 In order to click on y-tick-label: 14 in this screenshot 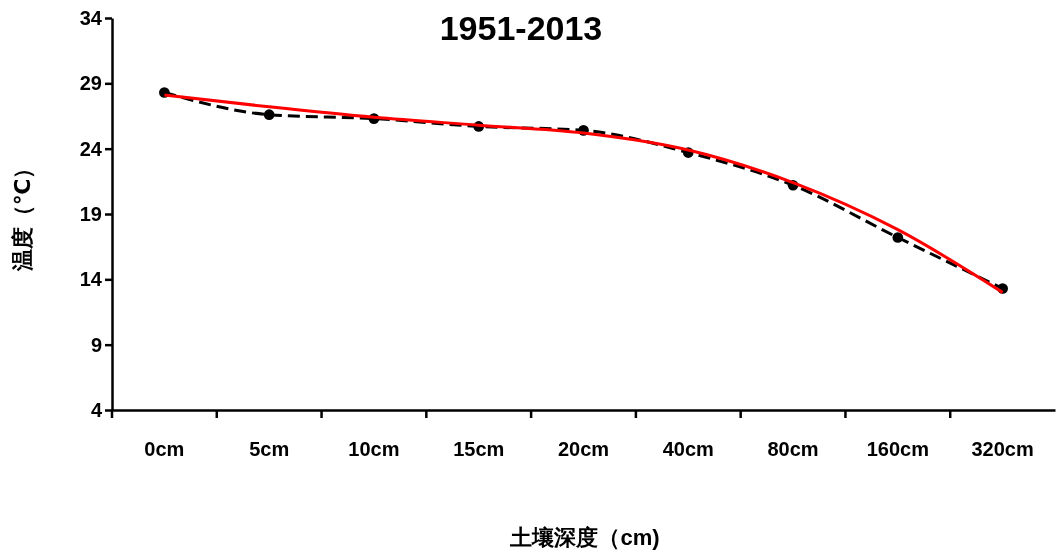, I will do `click(91, 279)`.